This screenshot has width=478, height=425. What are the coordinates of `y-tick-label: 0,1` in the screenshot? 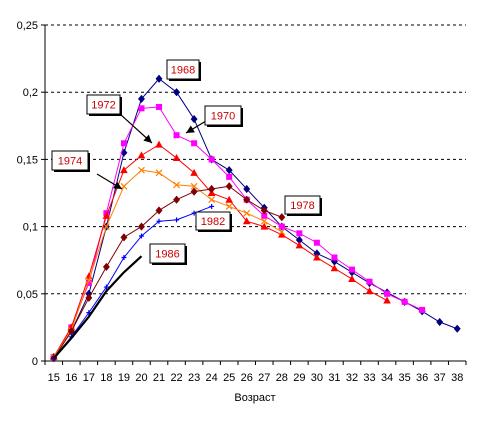 It's located at (30, 228).